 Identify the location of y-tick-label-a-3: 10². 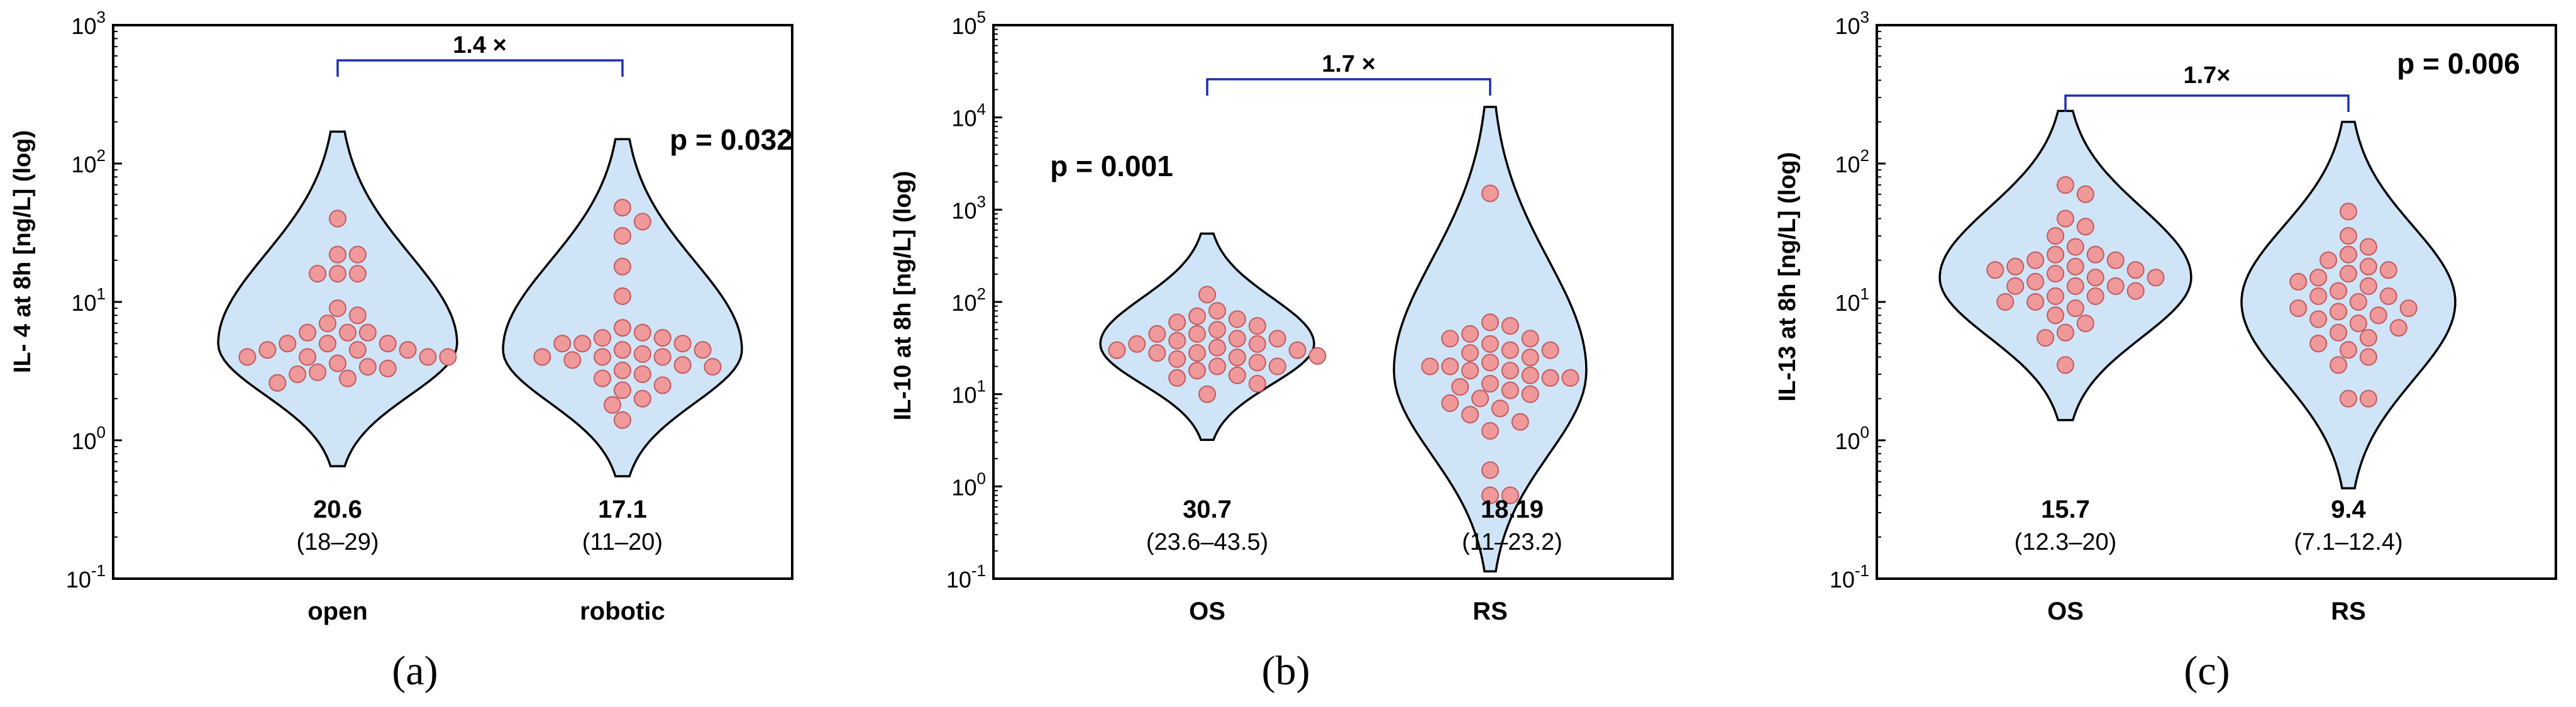
(88, 161).